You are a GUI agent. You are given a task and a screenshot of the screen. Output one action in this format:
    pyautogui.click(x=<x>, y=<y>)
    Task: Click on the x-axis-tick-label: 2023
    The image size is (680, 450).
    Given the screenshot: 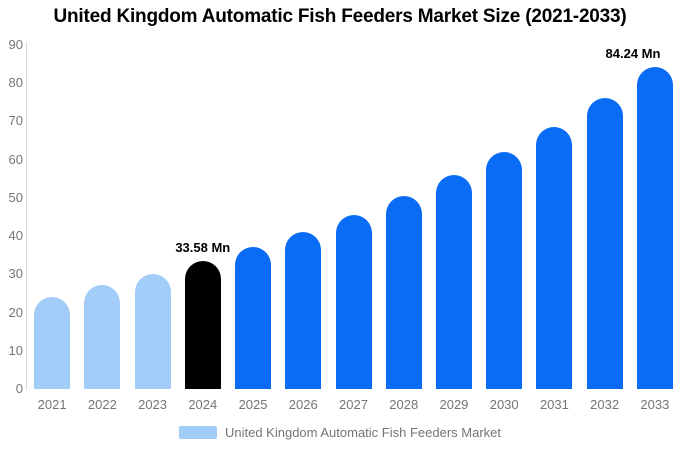 What is the action you would take?
    pyautogui.click(x=153, y=404)
    